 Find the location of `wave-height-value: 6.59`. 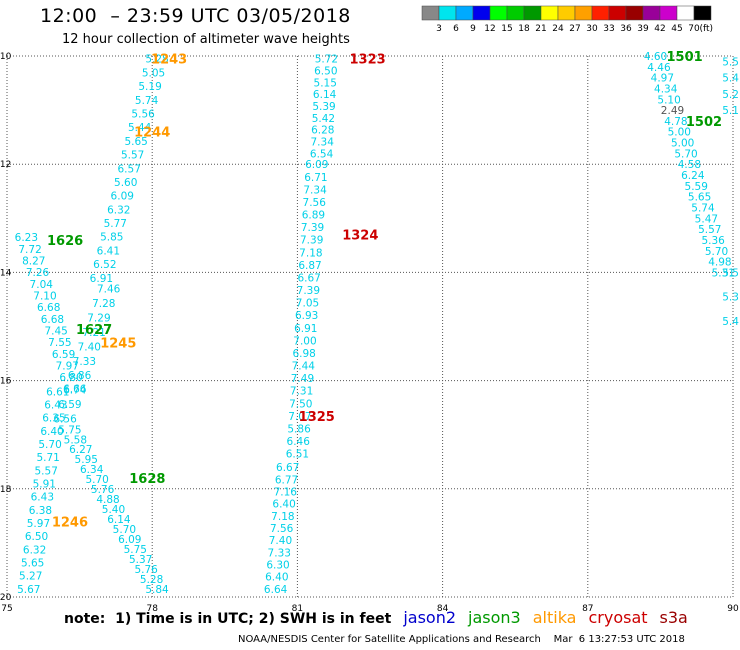

wave-height-value: 6.59 is located at coordinates (63, 355).